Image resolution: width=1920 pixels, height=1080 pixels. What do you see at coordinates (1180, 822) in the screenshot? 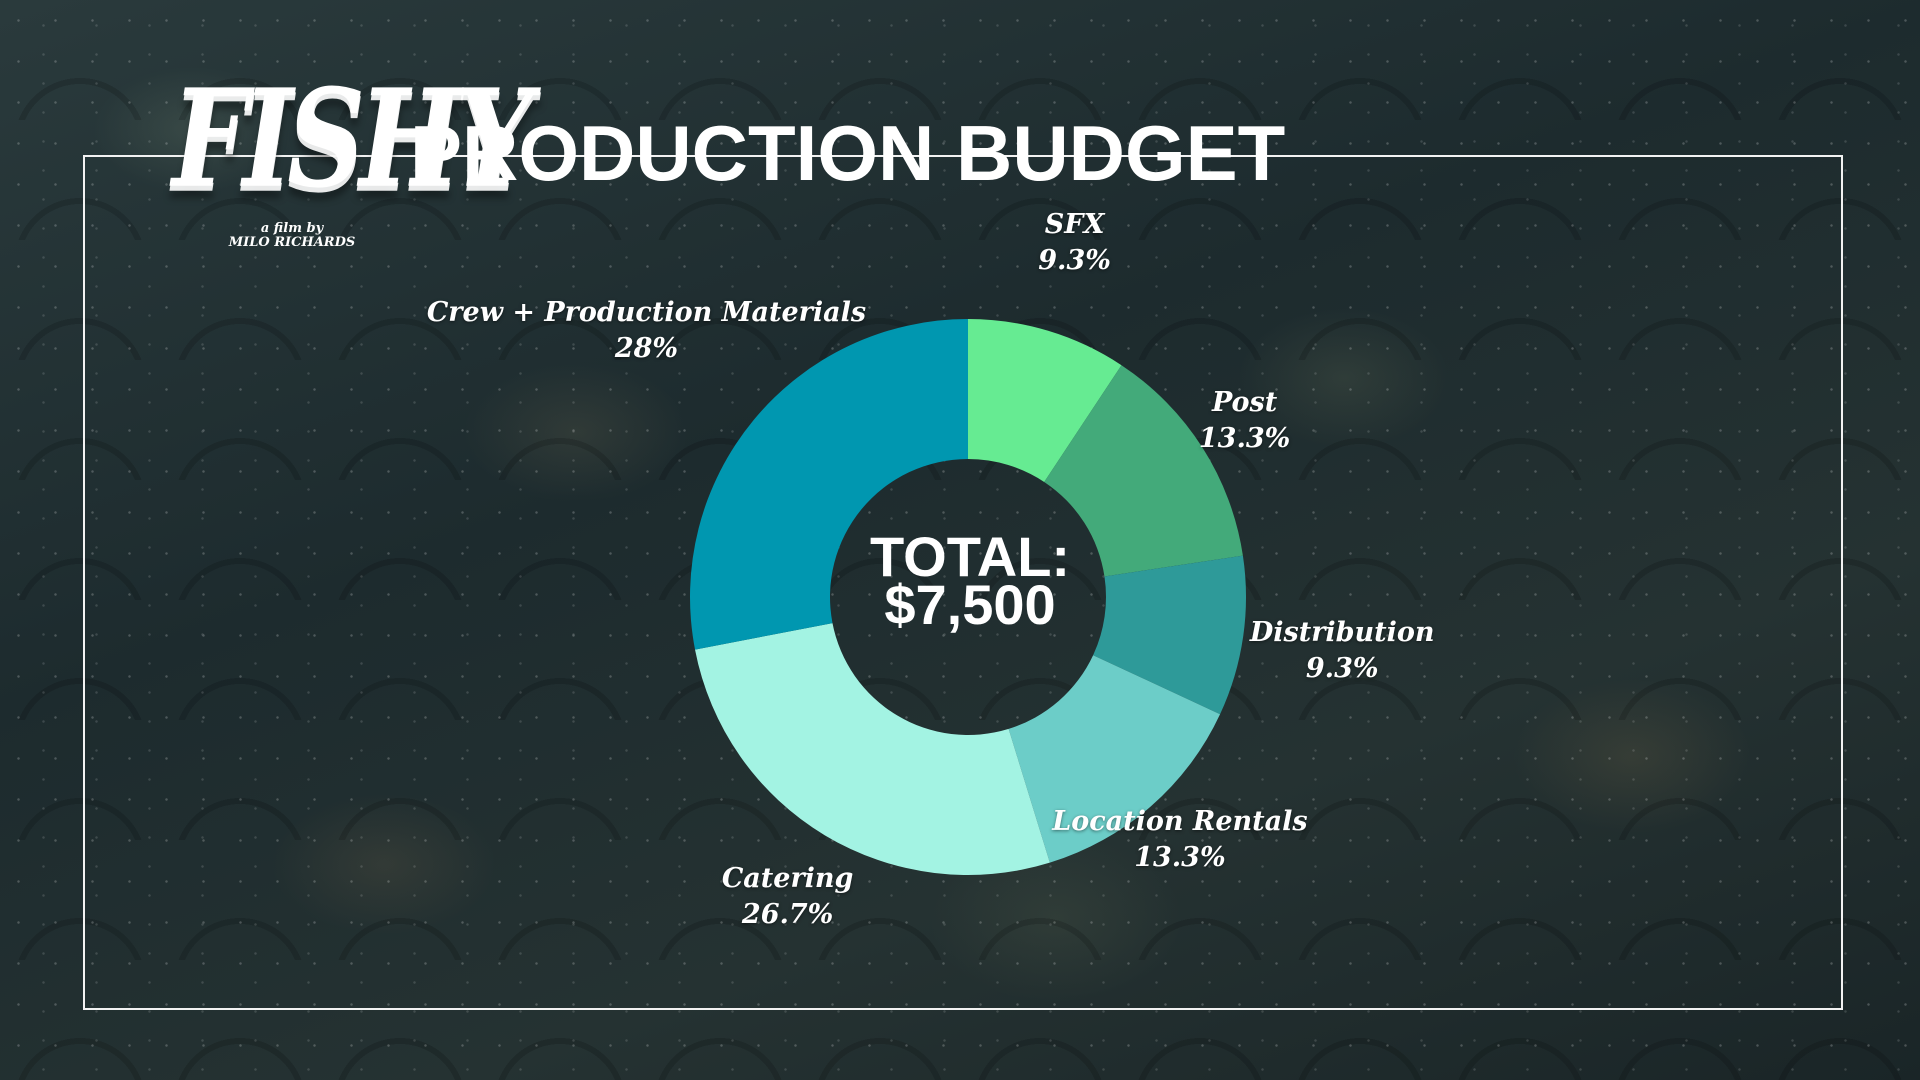
I see `slice-label-name: Location Rentals` at bounding box center [1180, 822].